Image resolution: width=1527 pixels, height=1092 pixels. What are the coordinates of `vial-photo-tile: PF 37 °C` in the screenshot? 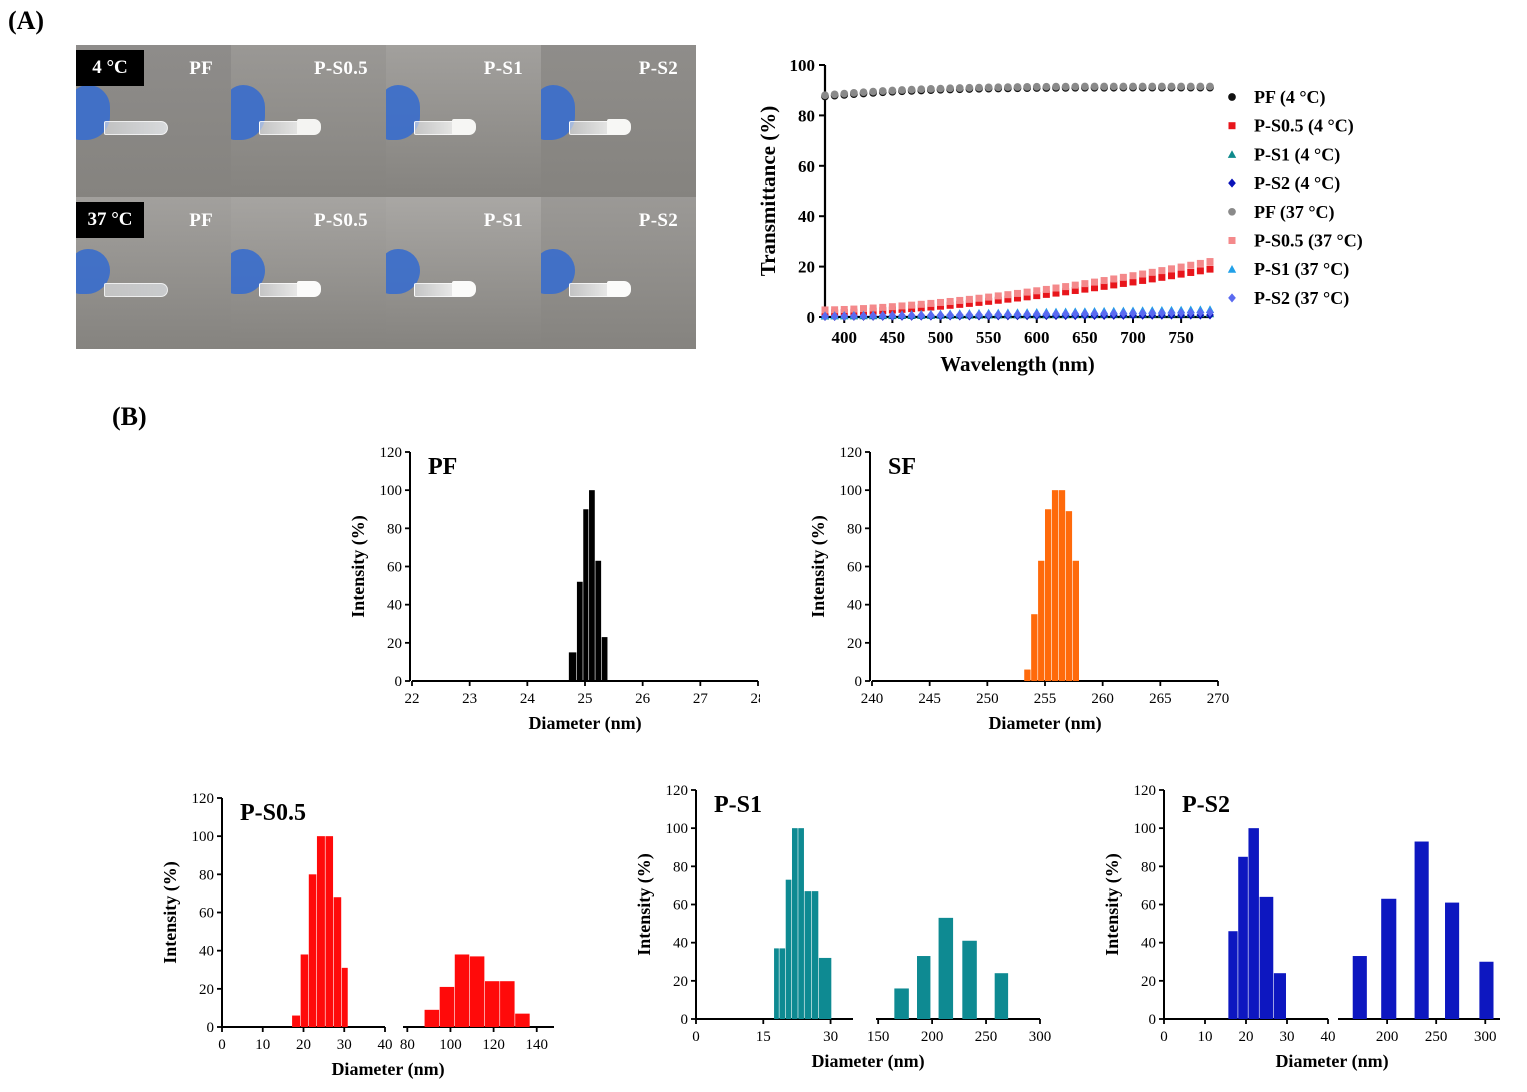 It's located at (153, 273).